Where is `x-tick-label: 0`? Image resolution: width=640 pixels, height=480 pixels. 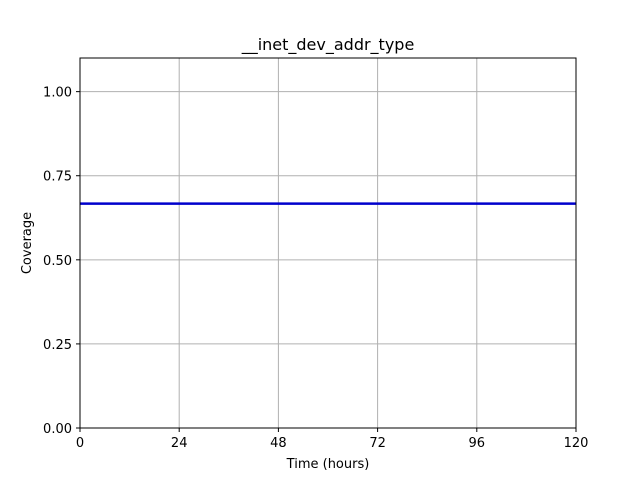 x-tick-label: 0 is located at coordinates (80, 443).